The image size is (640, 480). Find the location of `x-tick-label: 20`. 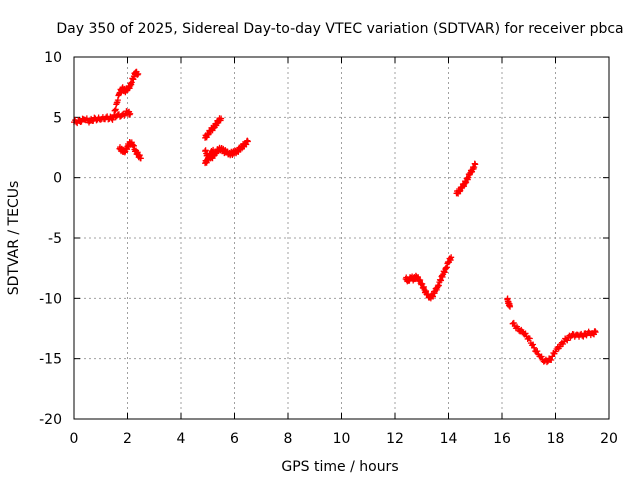

x-tick-label: 20 is located at coordinates (609, 439).